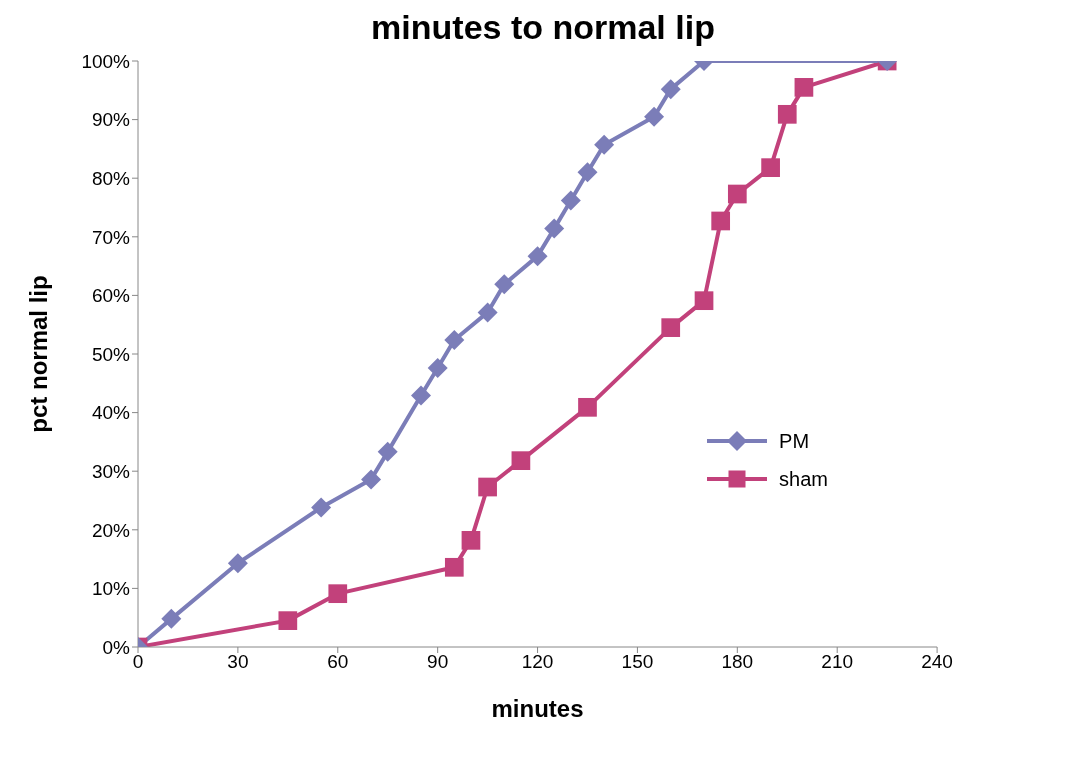 This screenshot has width=1086, height=772. Describe the element at coordinates (111, 237) in the screenshot. I see `y-tick-label: 70%` at that location.